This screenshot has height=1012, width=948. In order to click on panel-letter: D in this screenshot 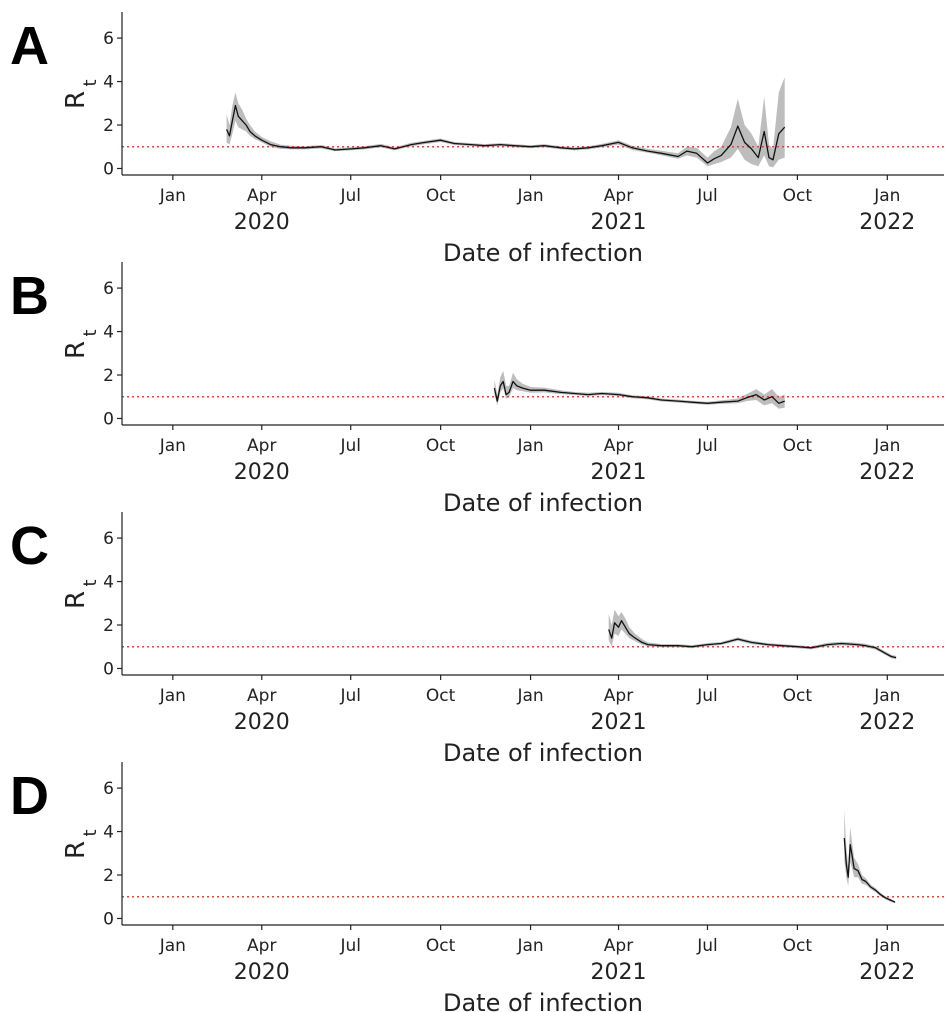, I will do `click(29, 796)`.